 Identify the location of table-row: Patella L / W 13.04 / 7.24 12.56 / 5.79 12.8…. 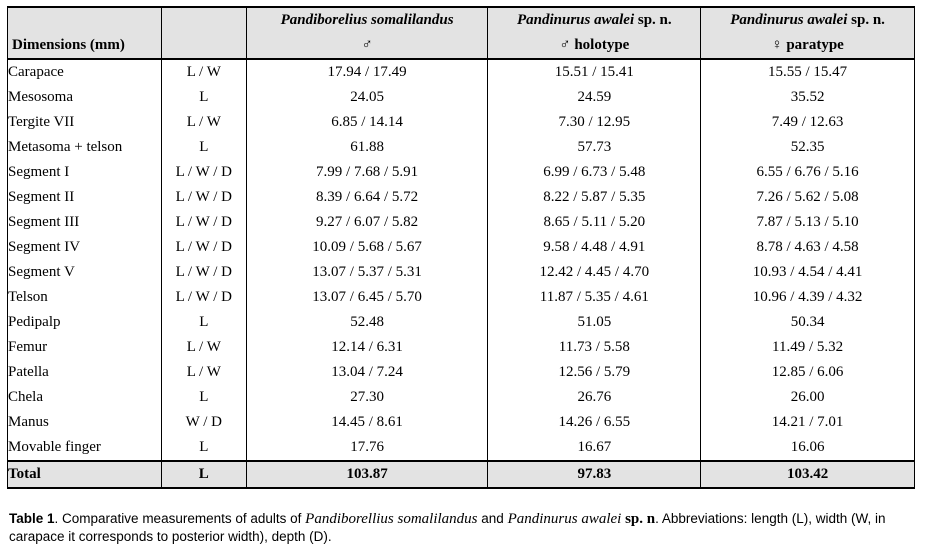
(461, 372).